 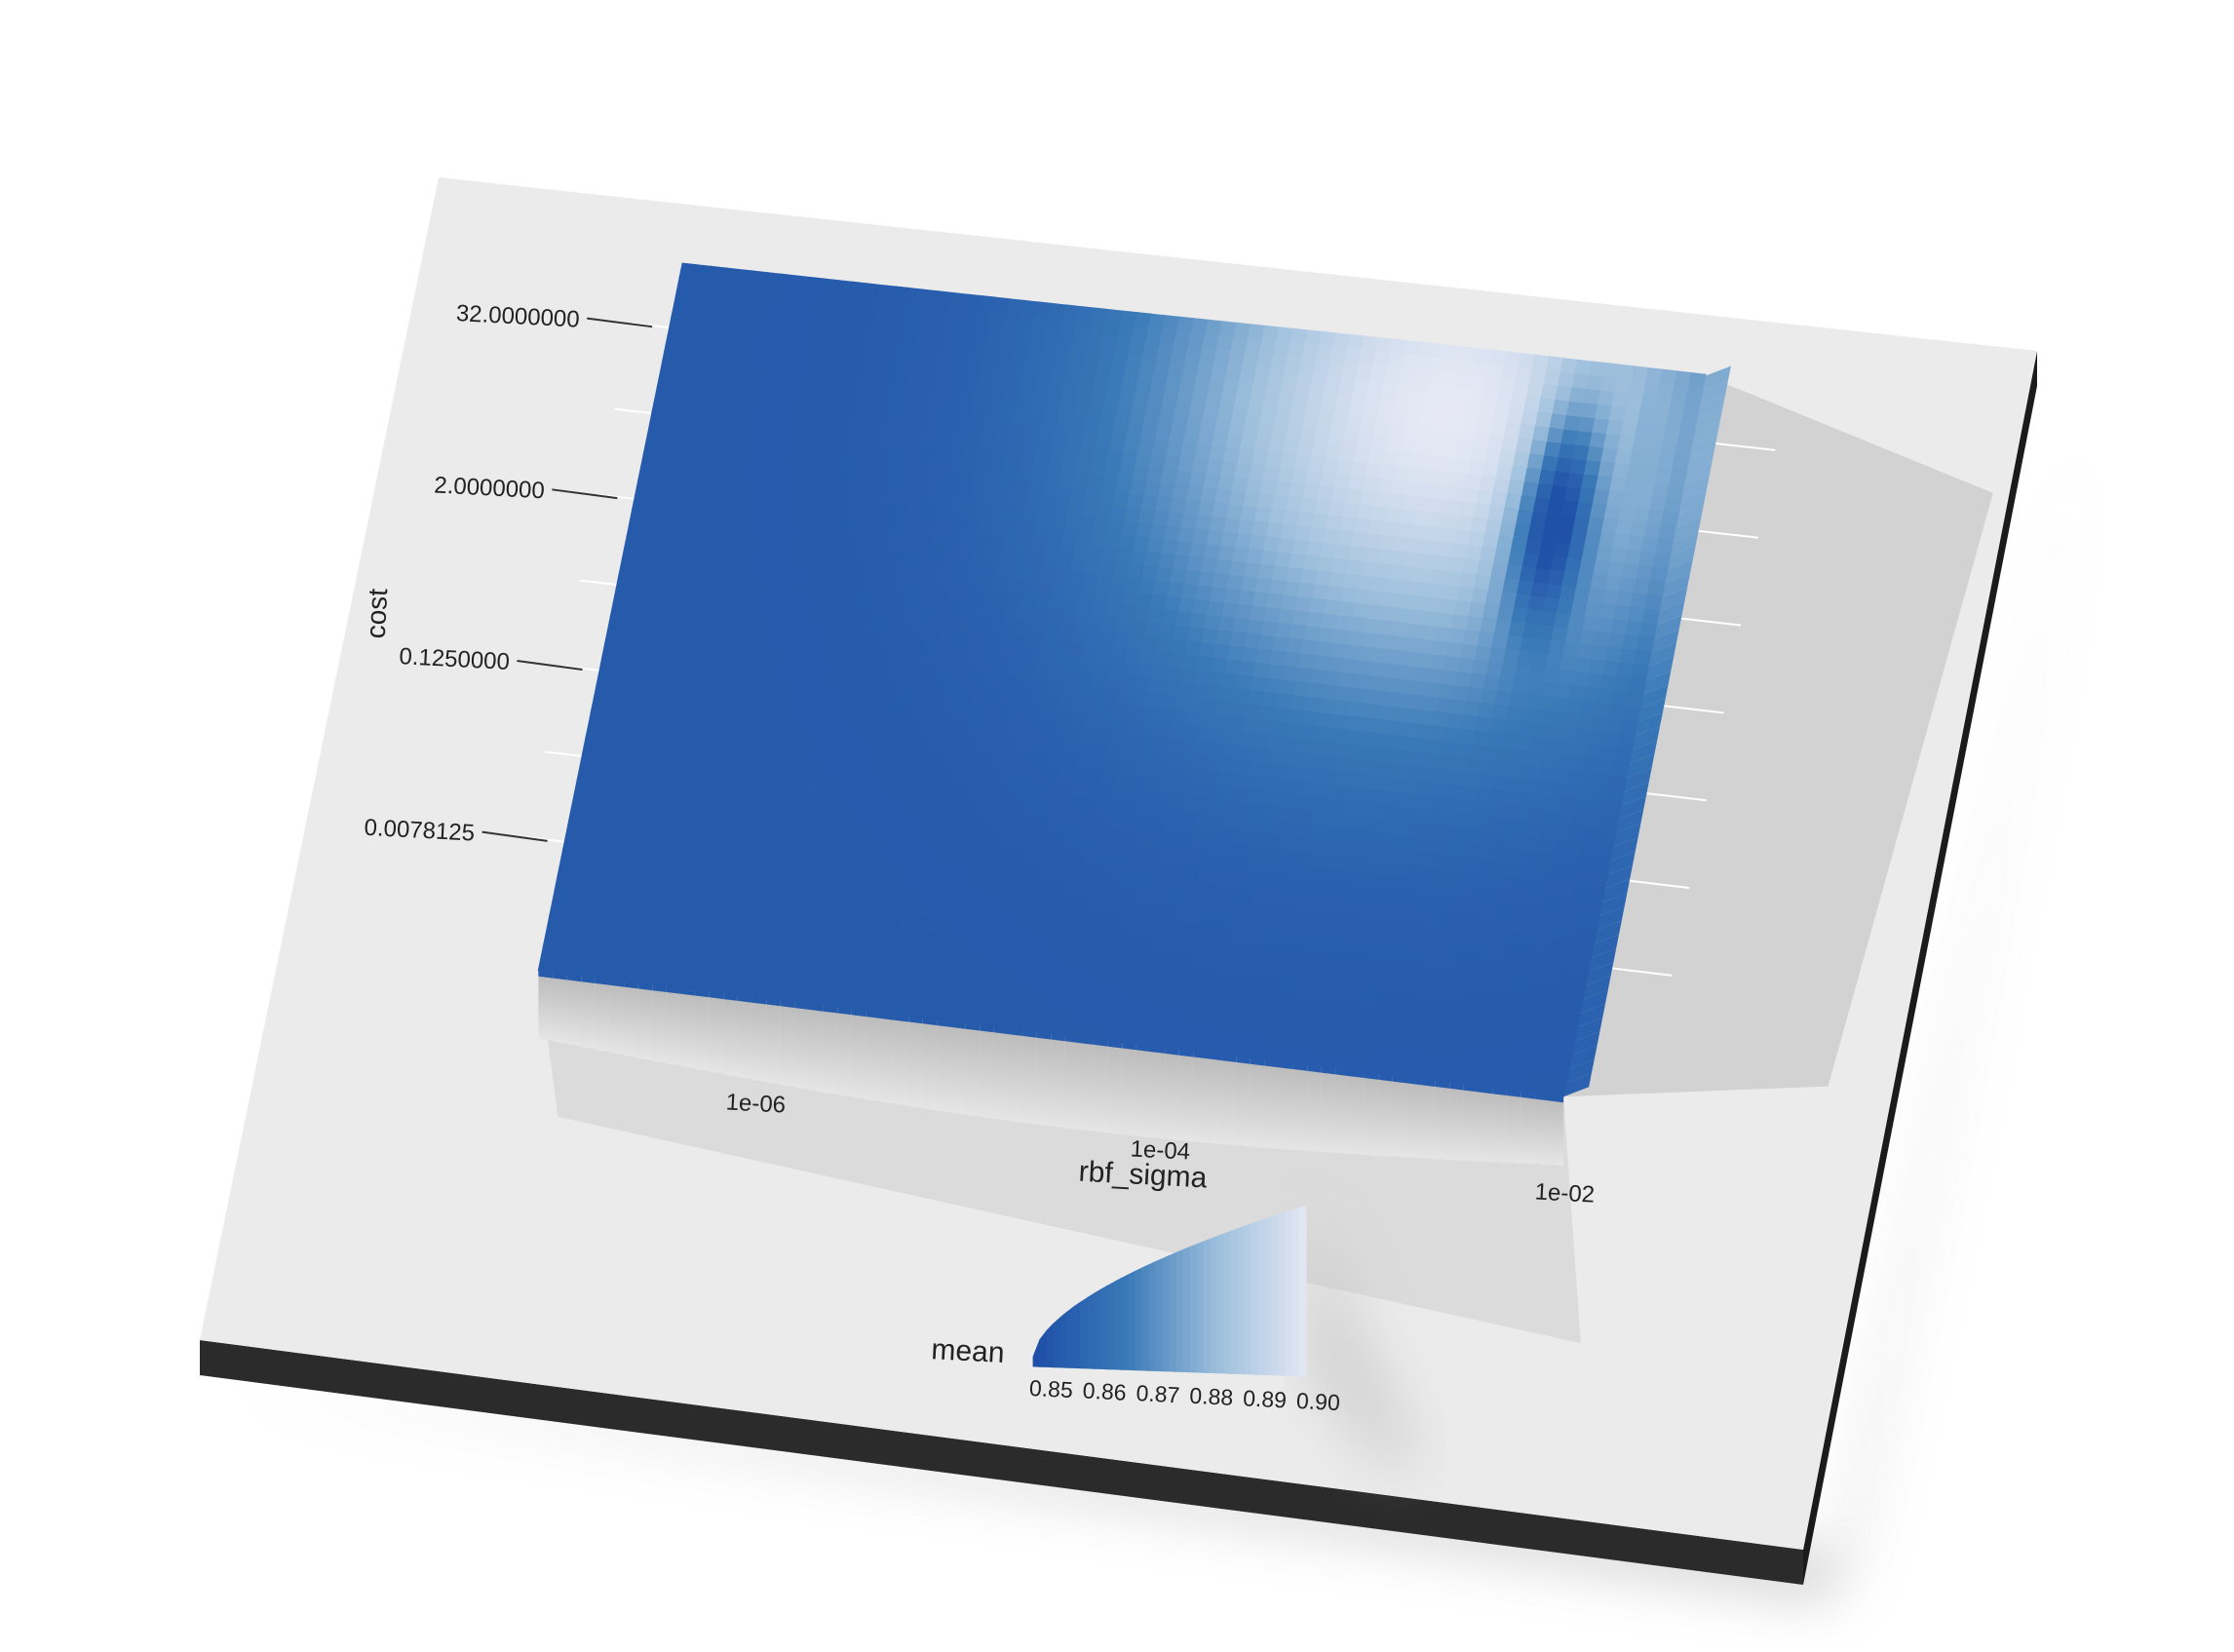 I want to click on colorbar-tick-label: 0.90, so click(x=1317, y=1402).